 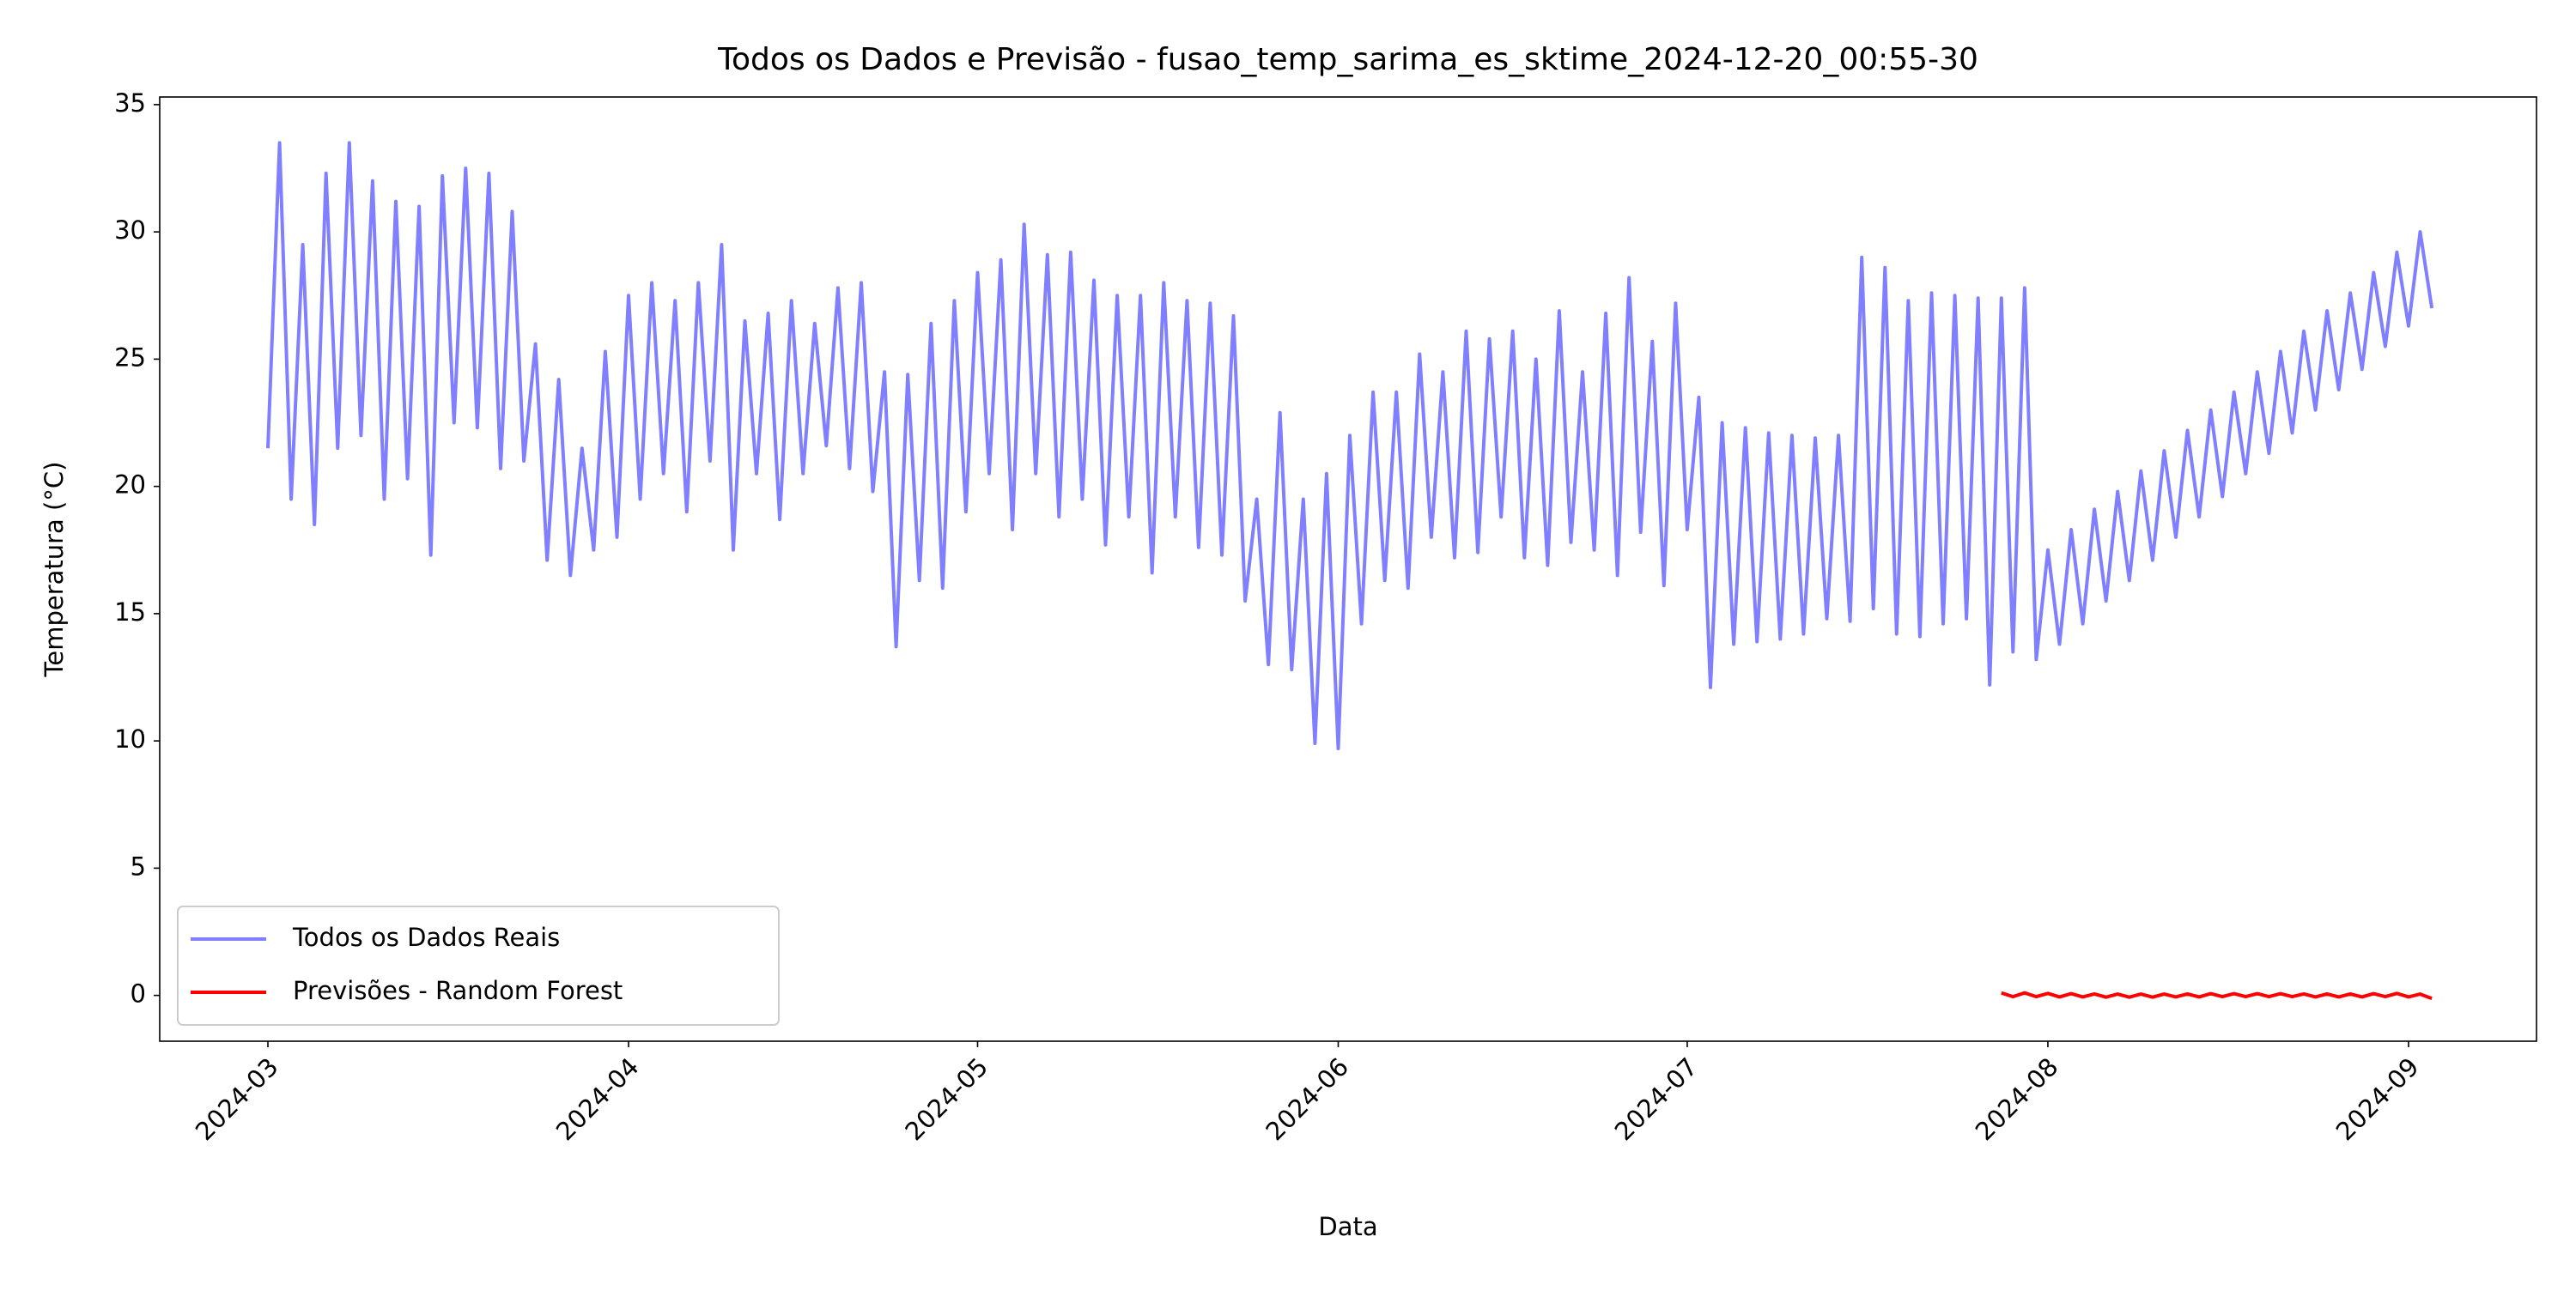 I want to click on x-tick-label: 2024-05, so click(x=946, y=1099).